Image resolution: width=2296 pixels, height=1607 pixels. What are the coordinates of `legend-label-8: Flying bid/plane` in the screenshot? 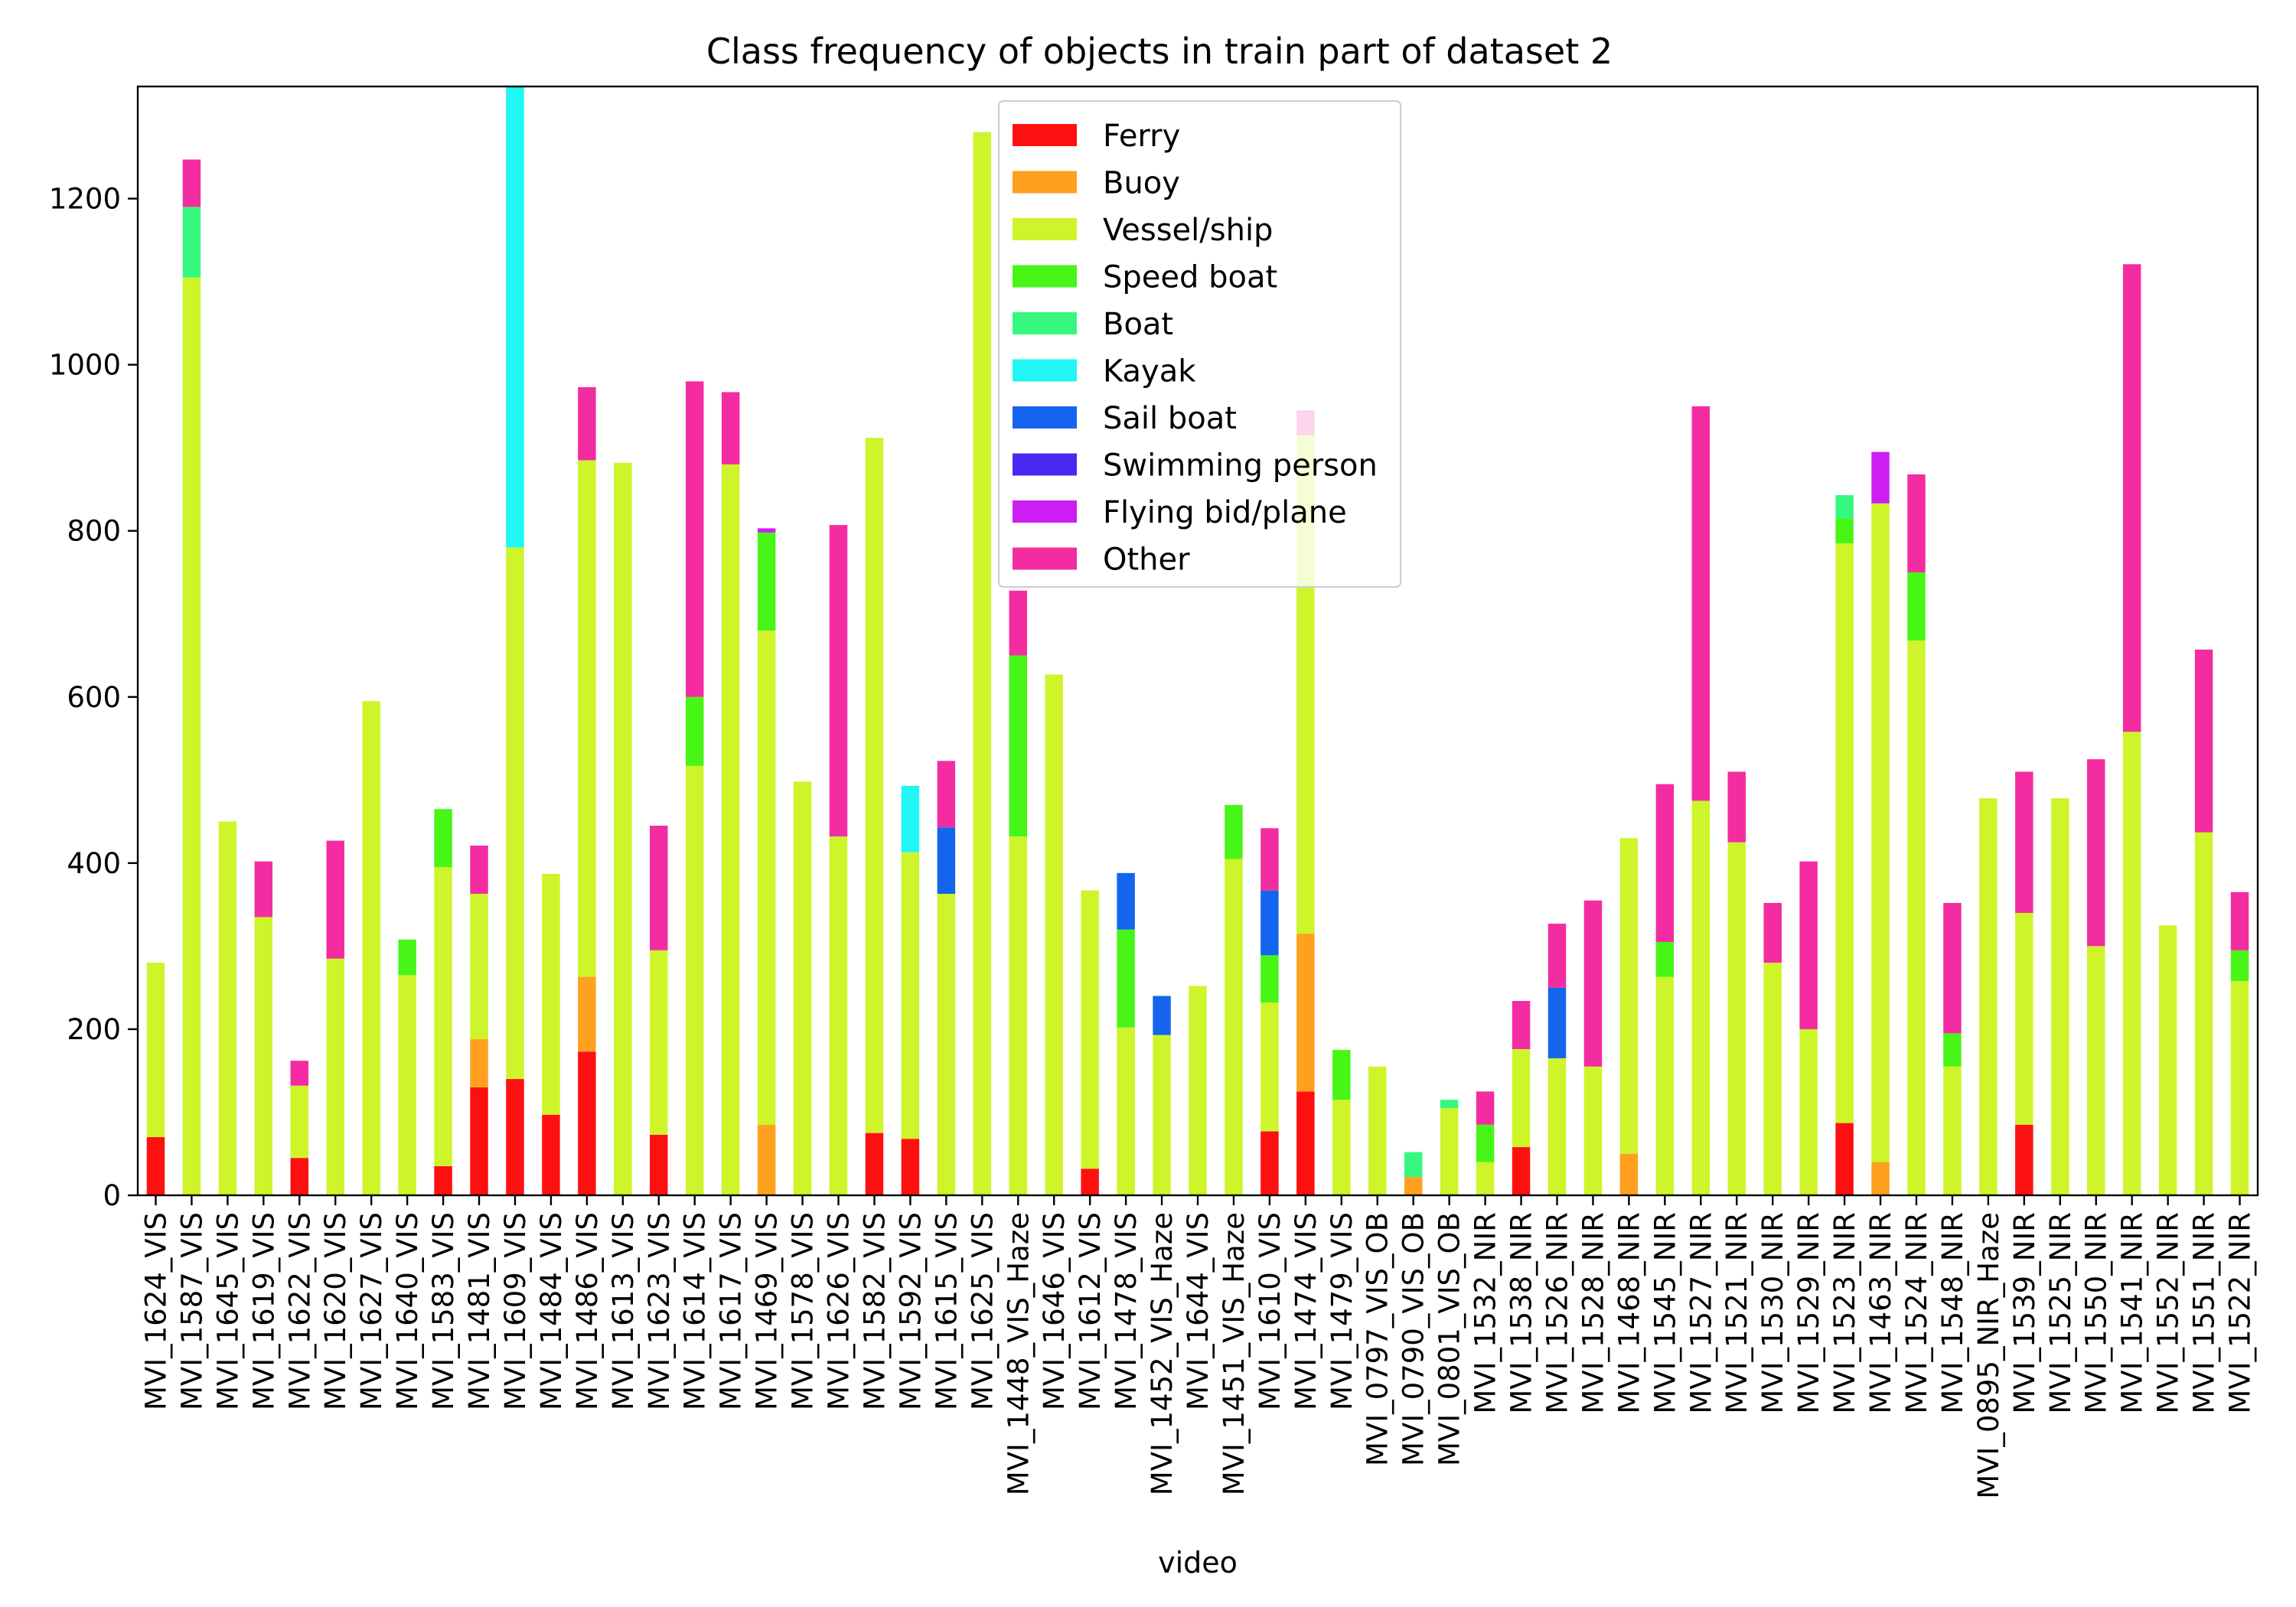 It's located at (1225, 512).